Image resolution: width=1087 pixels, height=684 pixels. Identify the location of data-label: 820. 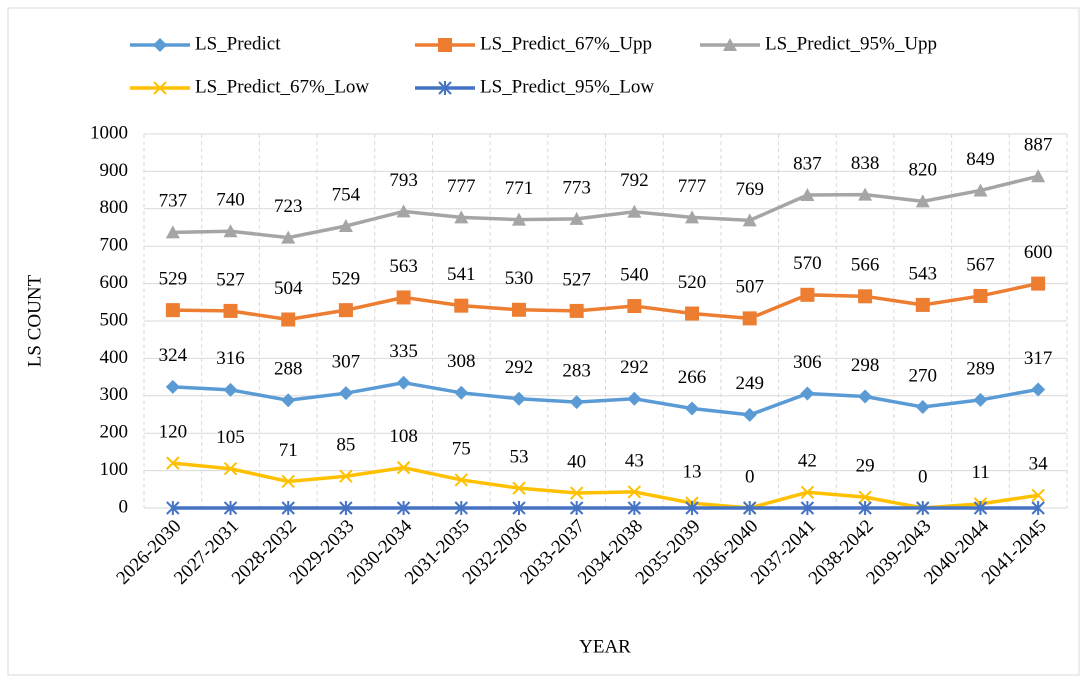
(923, 170).